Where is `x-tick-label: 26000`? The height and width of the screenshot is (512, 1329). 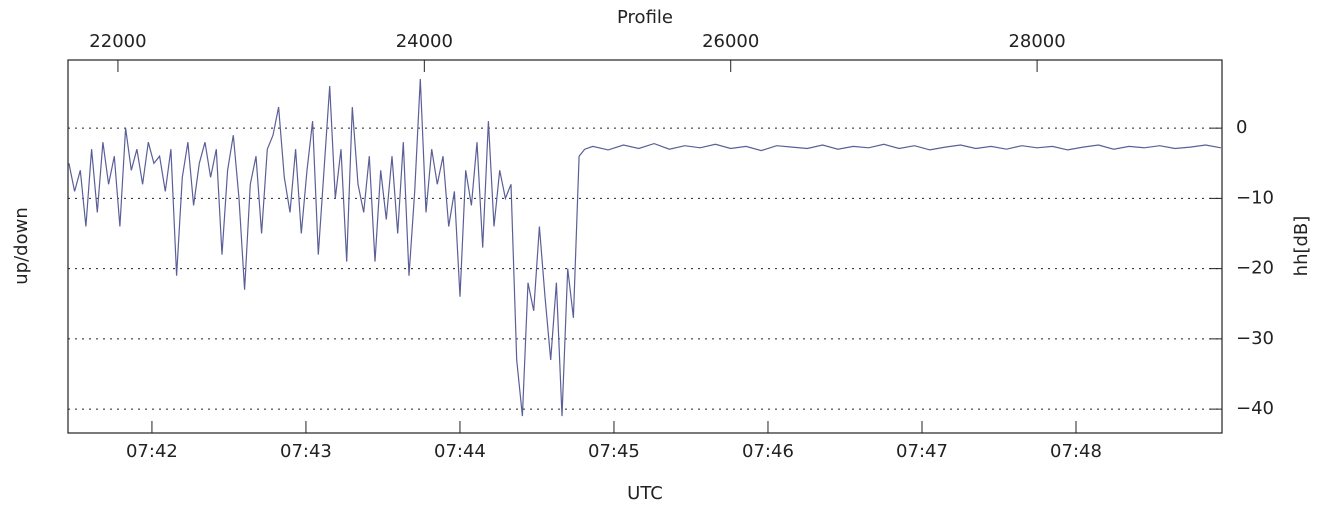
x-tick-label: 26000 is located at coordinates (730, 41).